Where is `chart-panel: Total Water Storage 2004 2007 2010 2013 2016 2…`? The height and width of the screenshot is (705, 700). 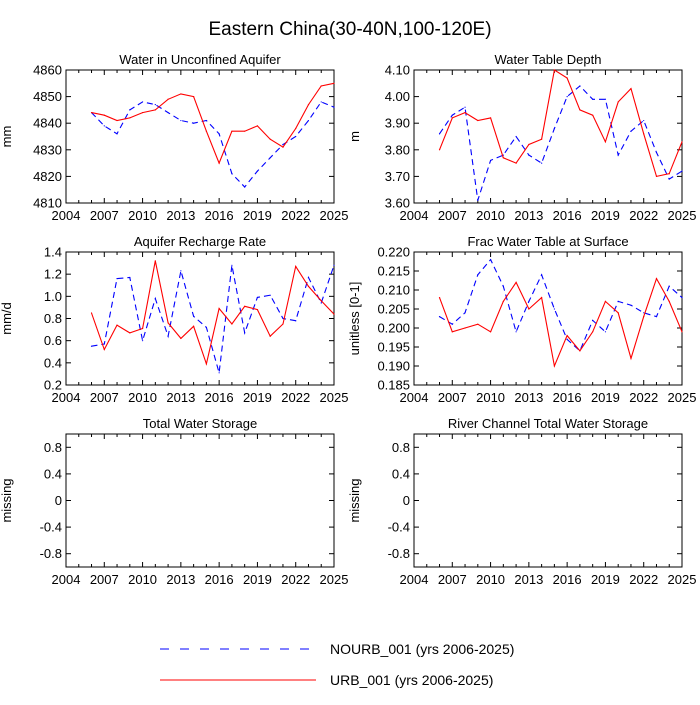
chart-panel: Total Water Storage 2004 2007 2010 2013 2016 2… is located at coordinates (174, 501).